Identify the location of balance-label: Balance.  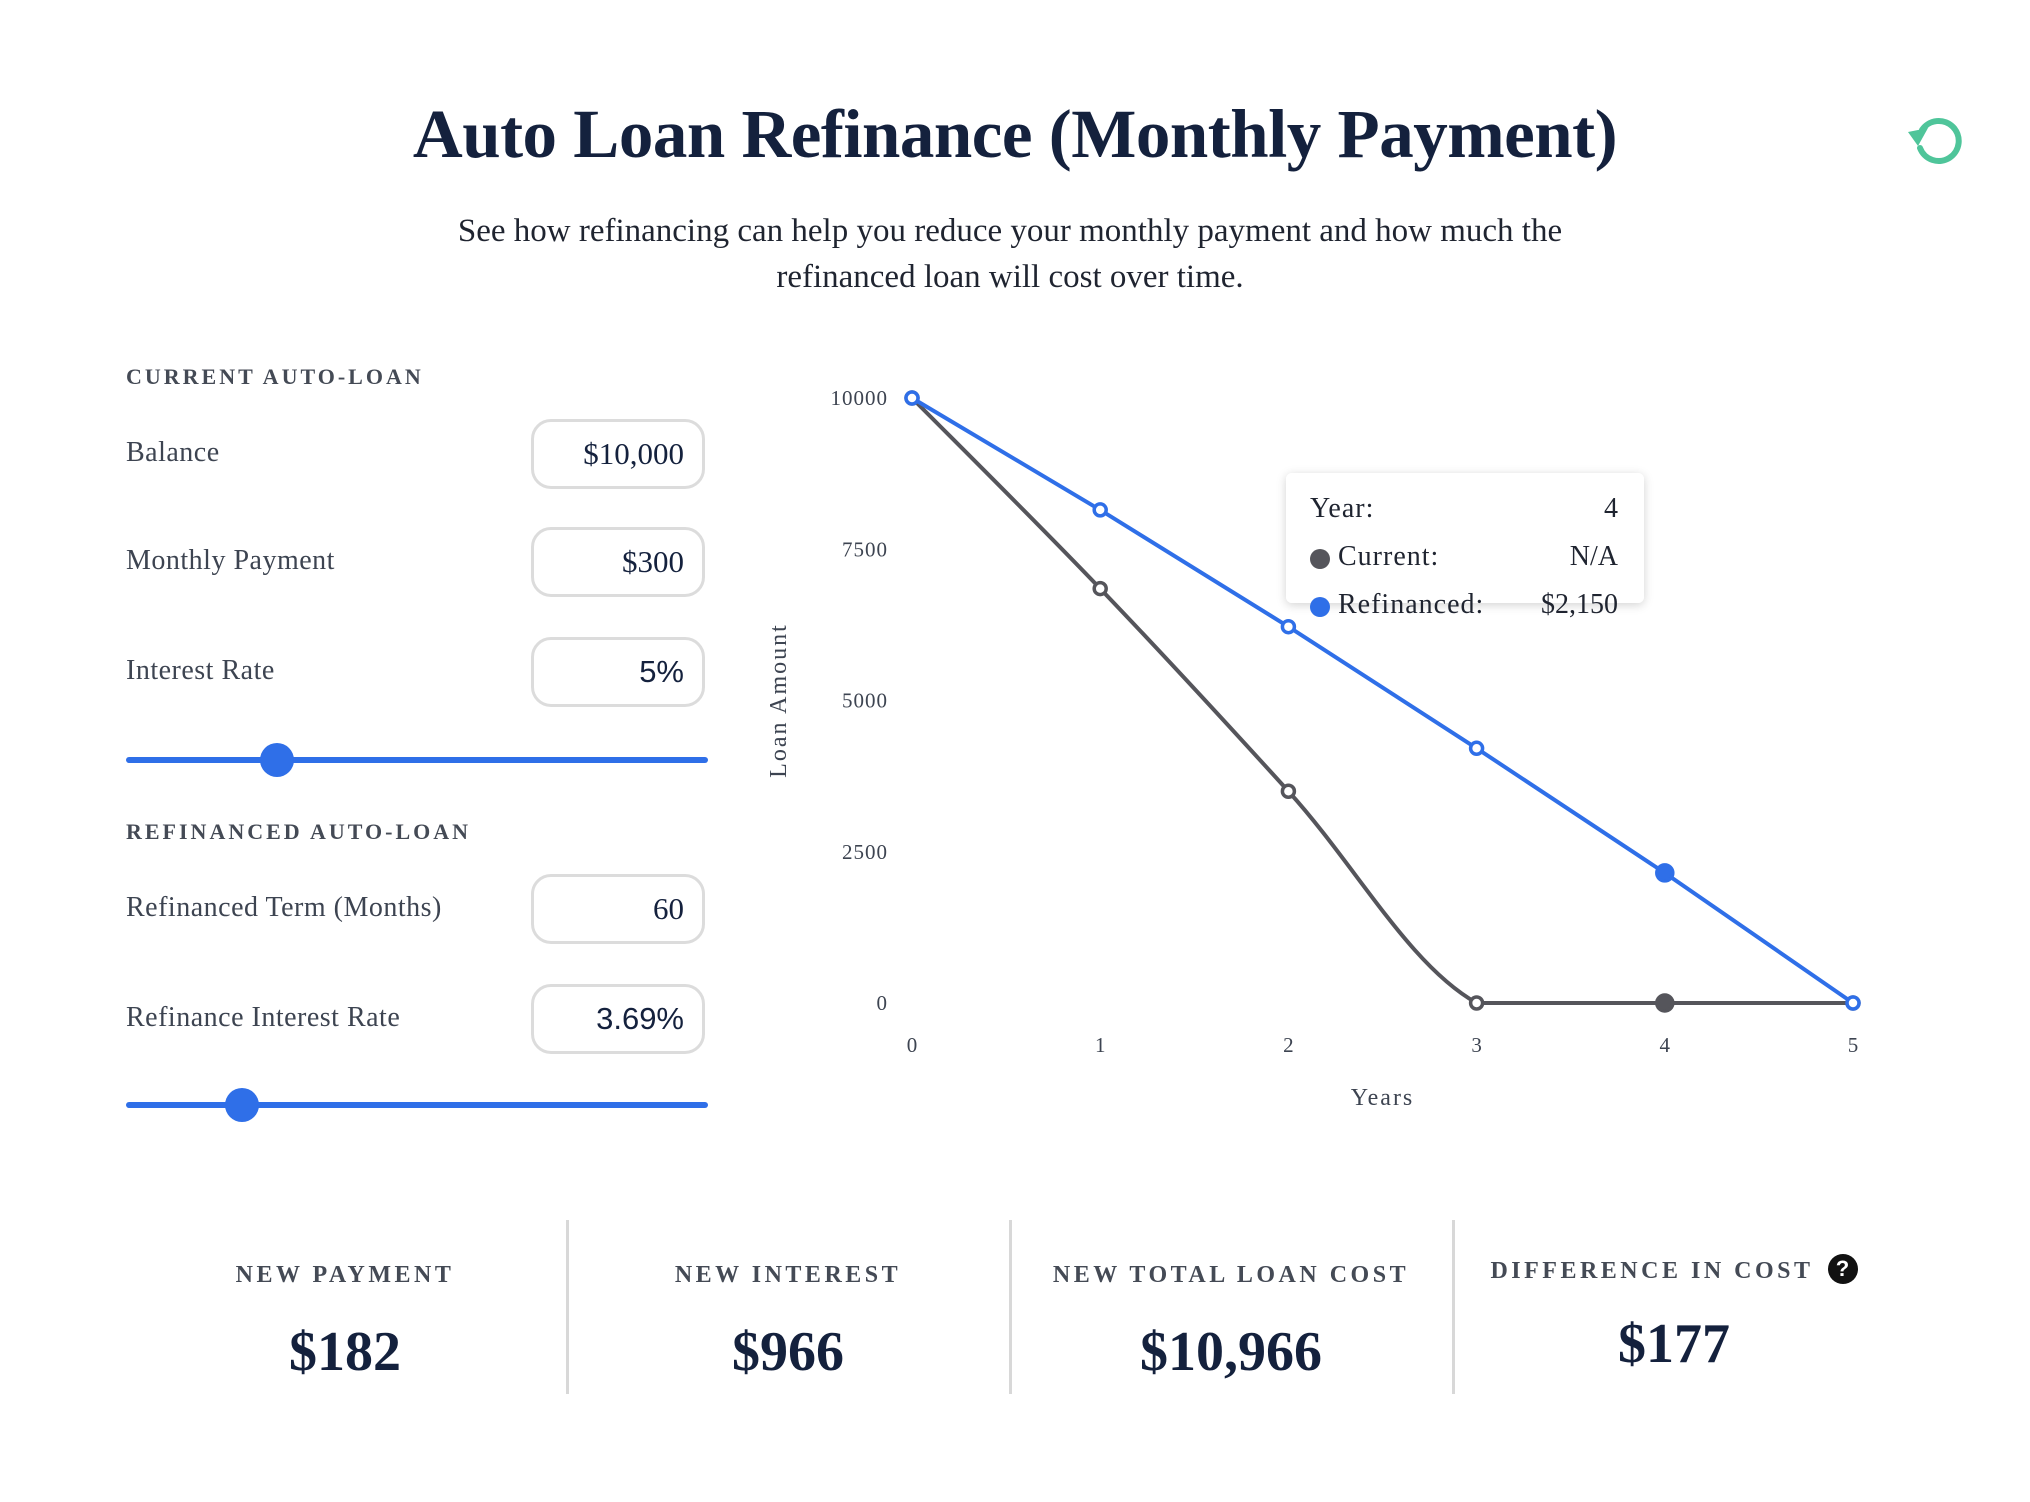
(173, 452).